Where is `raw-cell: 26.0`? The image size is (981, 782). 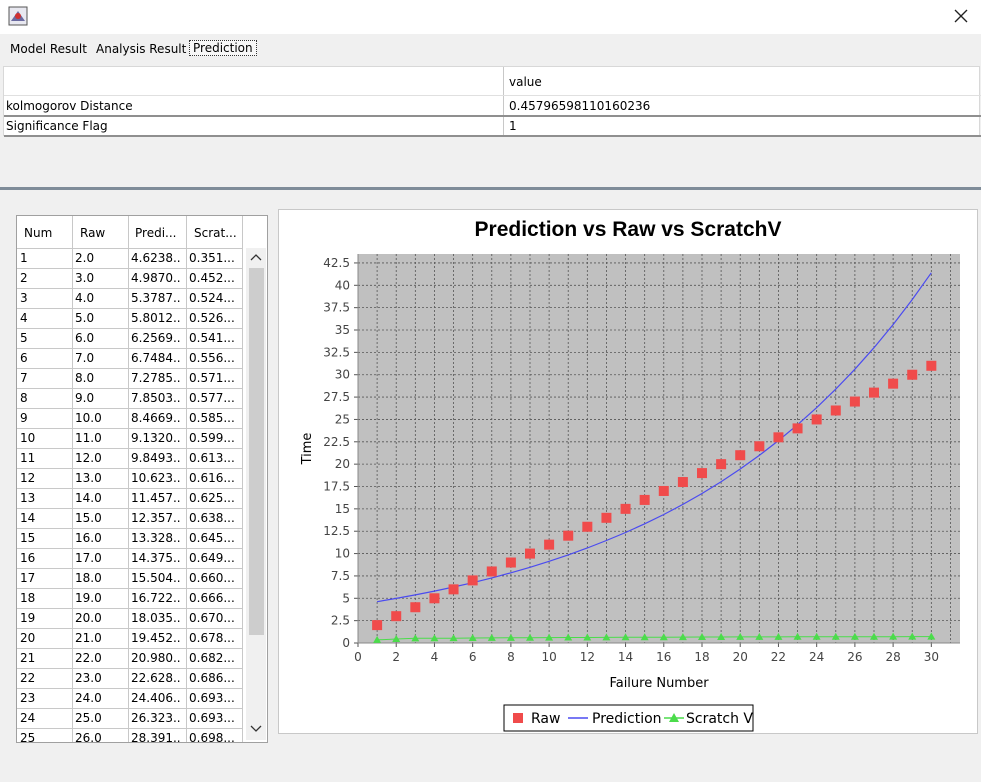 raw-cell: 26.0 is located at coordinates (88, 737).